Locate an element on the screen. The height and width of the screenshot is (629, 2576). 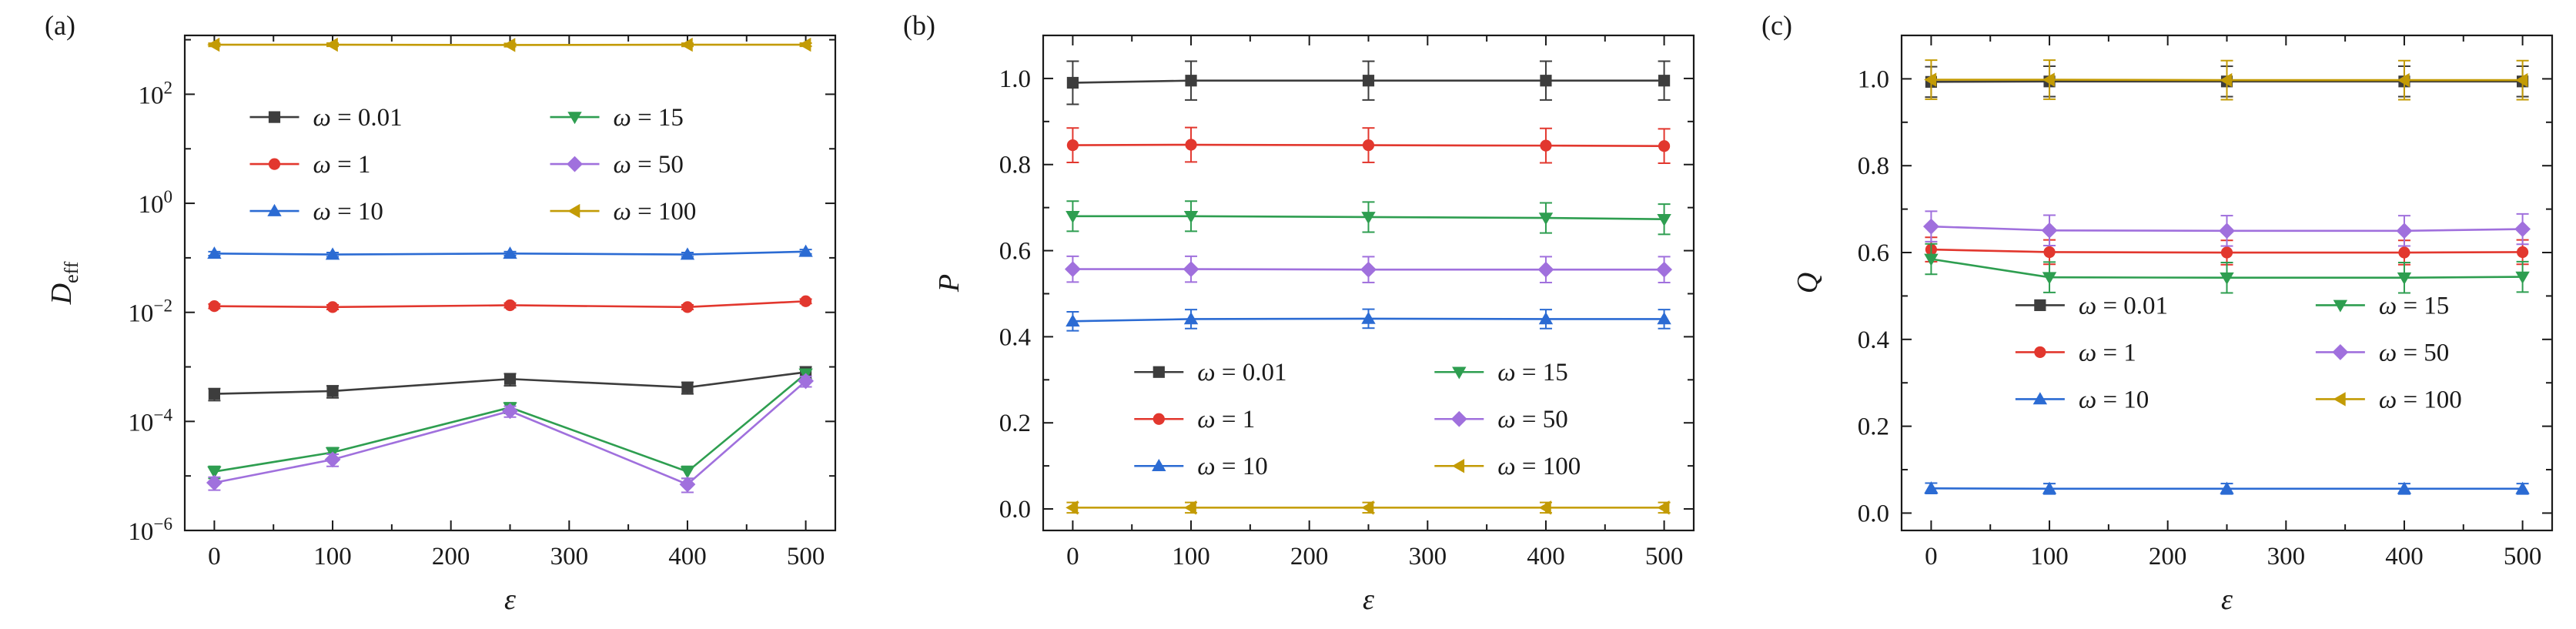
svg-text: 10⁻⁴ is located at coordinates (150, 421).